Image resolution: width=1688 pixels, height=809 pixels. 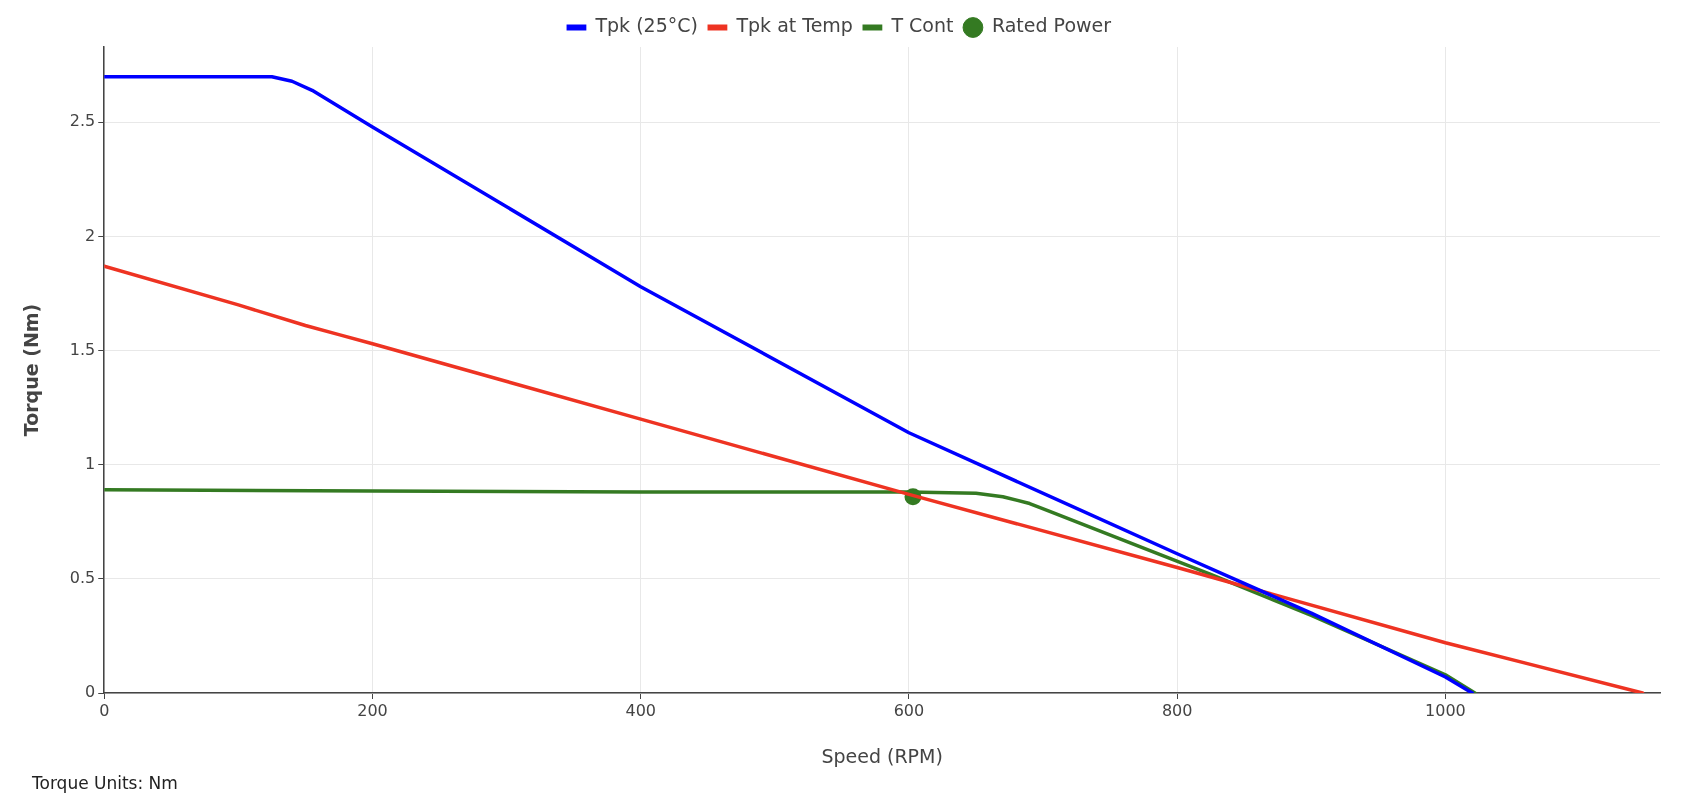 What do you see at coordinates (794, 25) in the screenshot?
I see `legend-label: Tpk at Temp` at bounding box center [794, 25].